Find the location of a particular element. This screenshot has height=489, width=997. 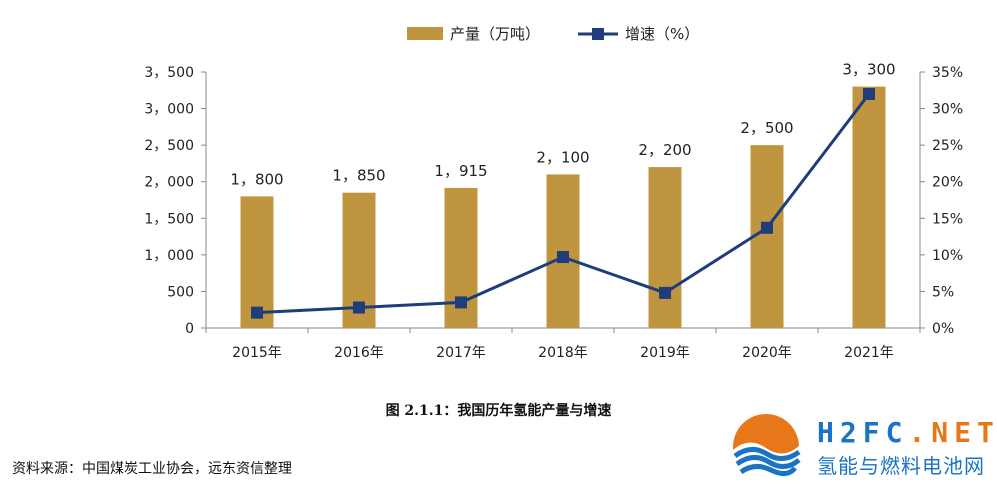

logo-text: H2FC.NET is located at coordinates (907, 432).